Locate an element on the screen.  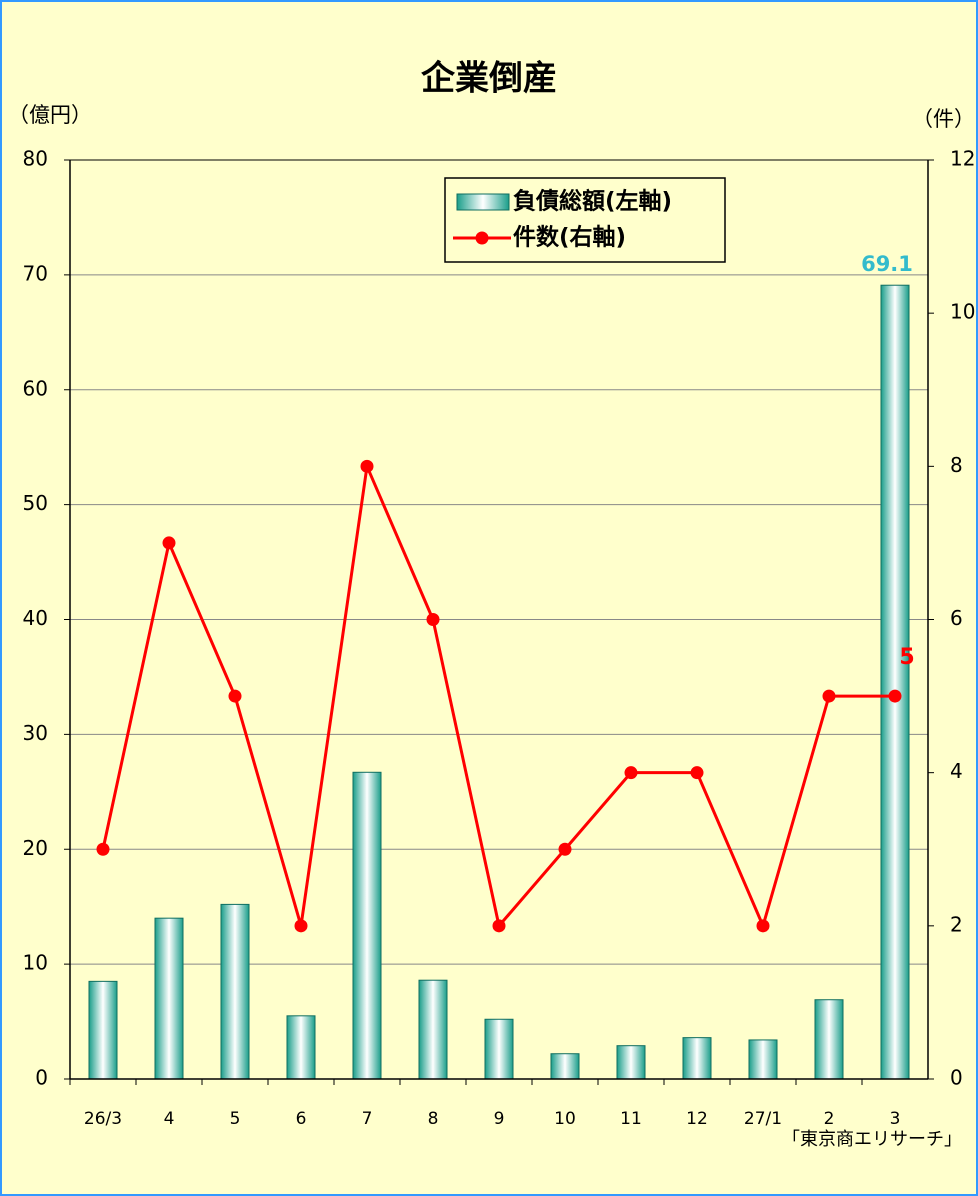
y2-tick-label: 6 is located at coordinates (956, 618).